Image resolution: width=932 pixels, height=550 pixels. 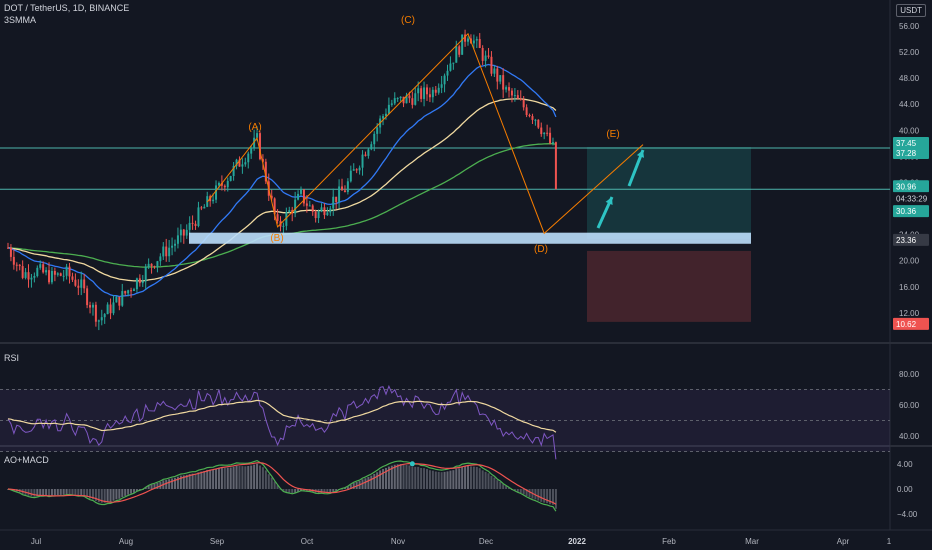 I want to click on price-tick: 12.00, so click(x=909, y=313).